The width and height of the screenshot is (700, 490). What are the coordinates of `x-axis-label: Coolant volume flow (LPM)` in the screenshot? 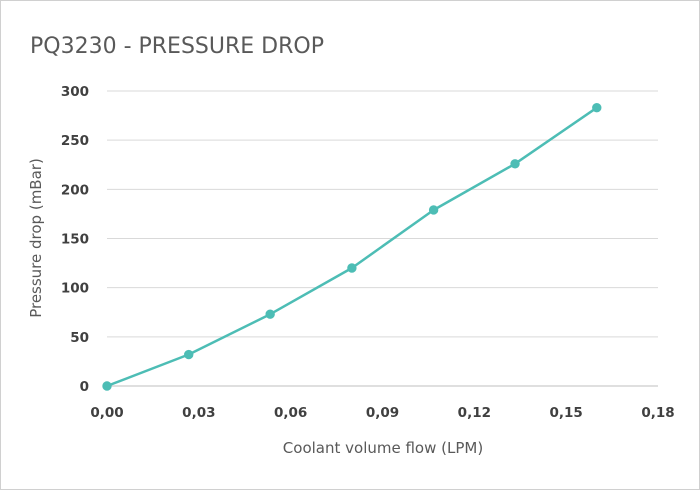 It's located at (383, 448).